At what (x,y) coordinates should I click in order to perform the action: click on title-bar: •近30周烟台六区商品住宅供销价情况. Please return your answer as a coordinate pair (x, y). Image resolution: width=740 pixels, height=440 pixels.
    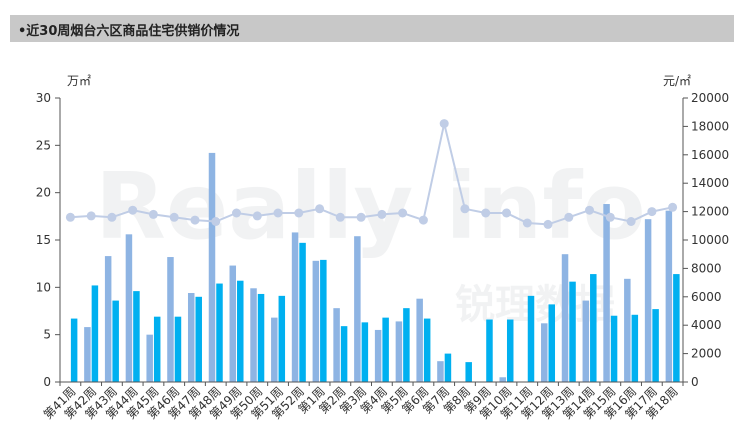
    Looking at the image, I should click on (372, 28).